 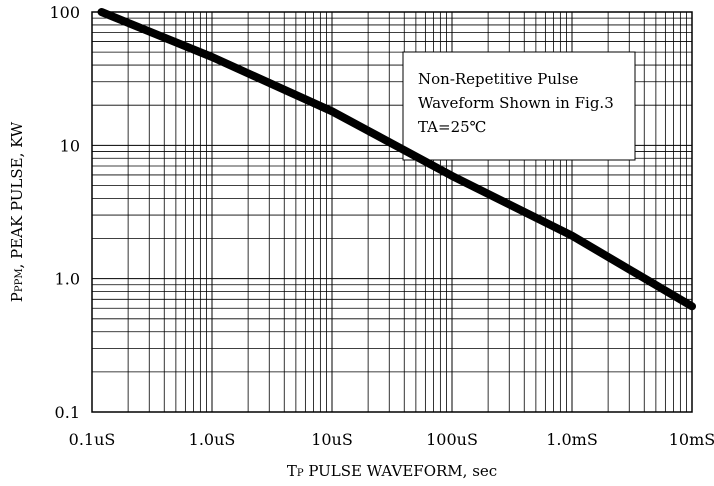 I want to click on x-tick-labels: 0.1uS 1.0uS 10uS 100uS 1.0mS 10mS, so click(x=391, y=439).